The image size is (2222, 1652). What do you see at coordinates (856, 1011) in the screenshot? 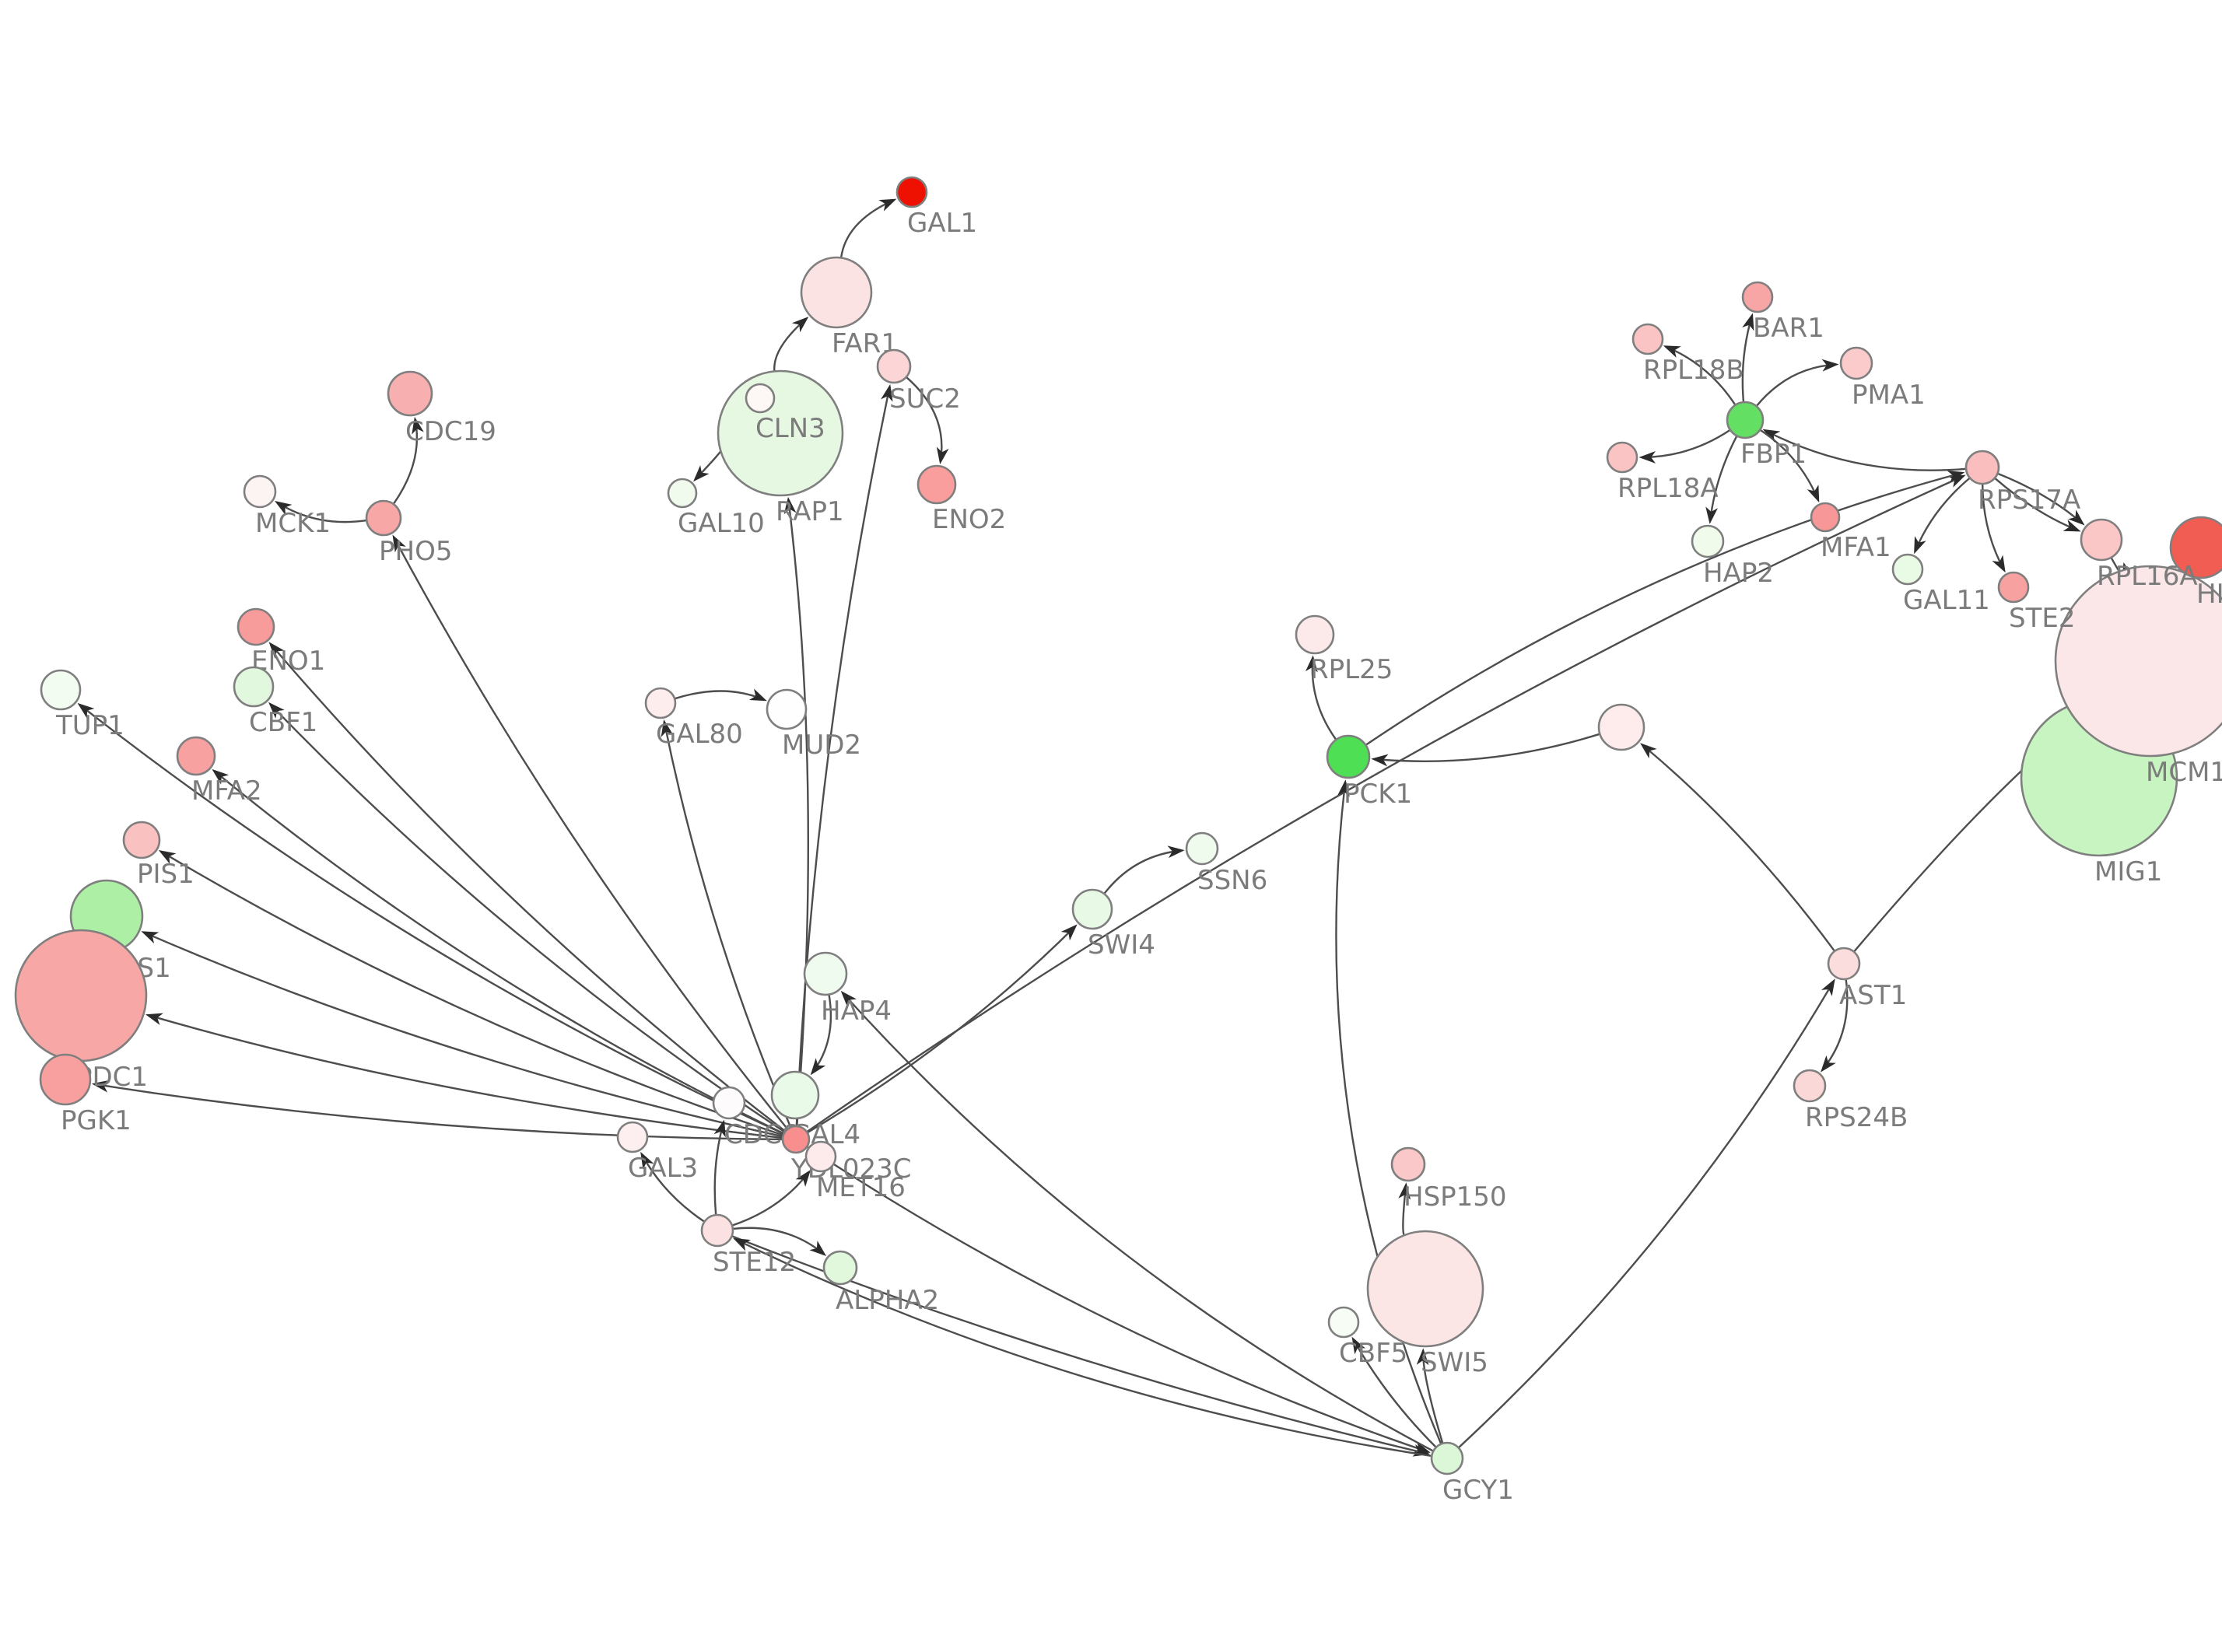
I see `node-label-HAP4: HAP4` at bounding box center [856, 1011].